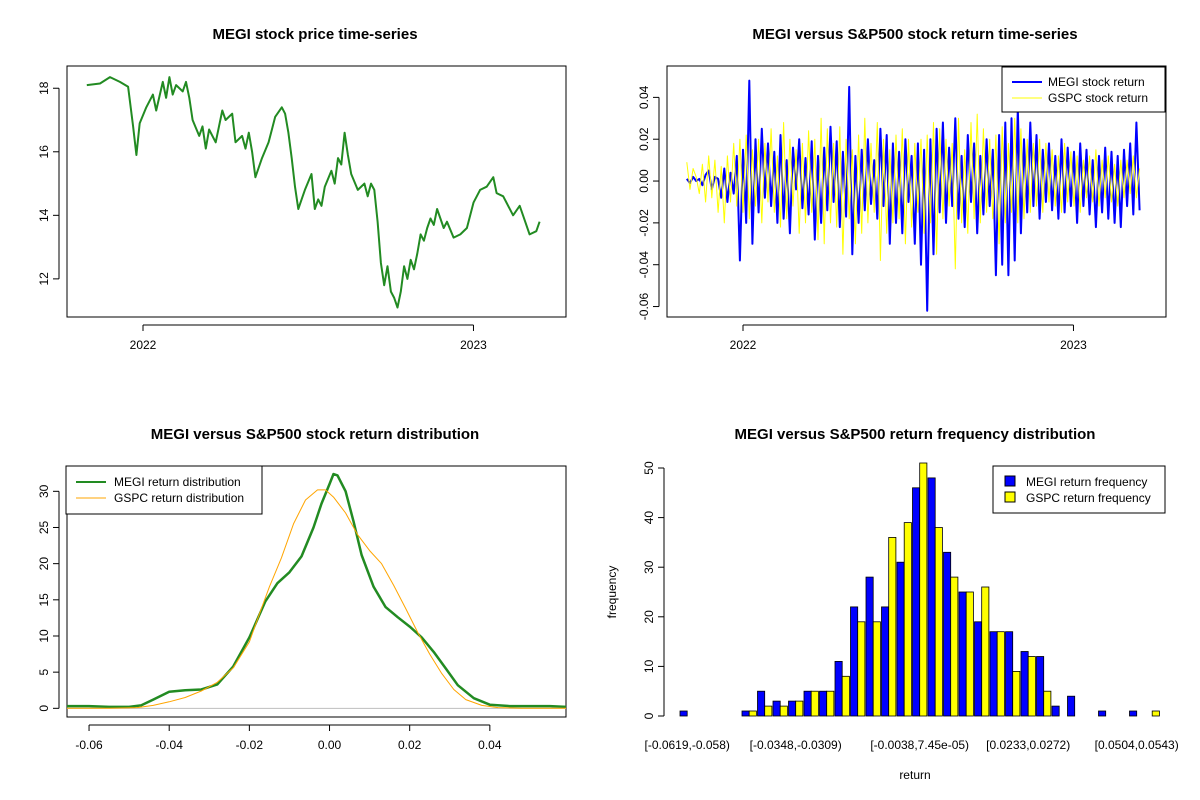 This screenshot has width=1200, height=800. Describe the element at coordinates (612, 592) in the screenshot. I see `frequency-y-axis-label: frequency` at that location.